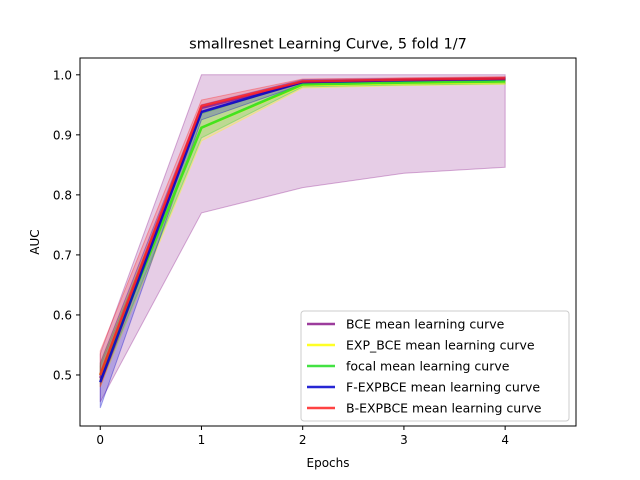 The image size is (640, 480). Describe the element at coordinates (62, 135) in the screenshot. I see `y-tick-label: 0.9` at that location.